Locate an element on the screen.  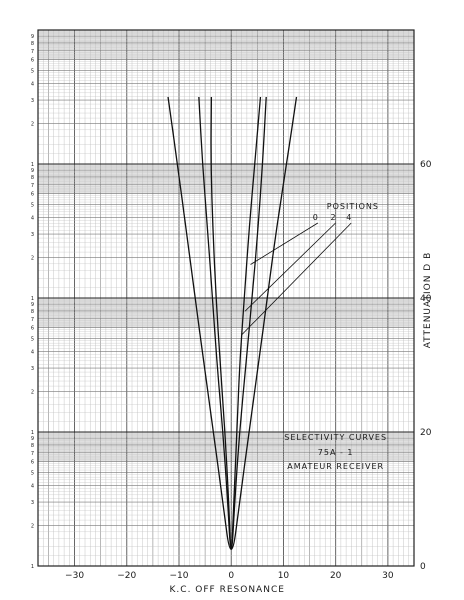
x-tick-label: 20 is located at coordinates (336, 576).